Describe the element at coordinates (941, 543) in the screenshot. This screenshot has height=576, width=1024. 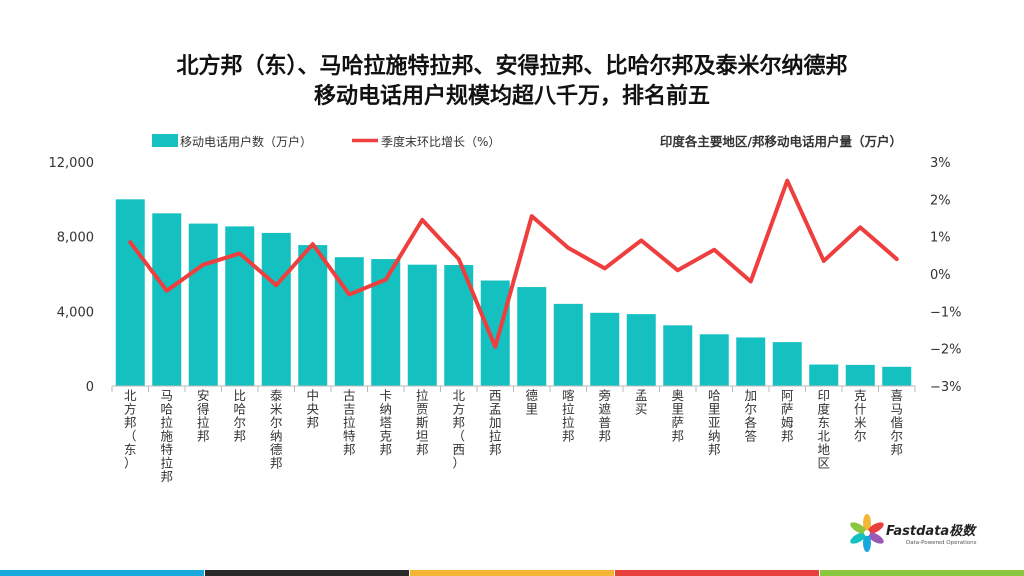
I see `logo-tagline: Data-Powered Operations` at that location.